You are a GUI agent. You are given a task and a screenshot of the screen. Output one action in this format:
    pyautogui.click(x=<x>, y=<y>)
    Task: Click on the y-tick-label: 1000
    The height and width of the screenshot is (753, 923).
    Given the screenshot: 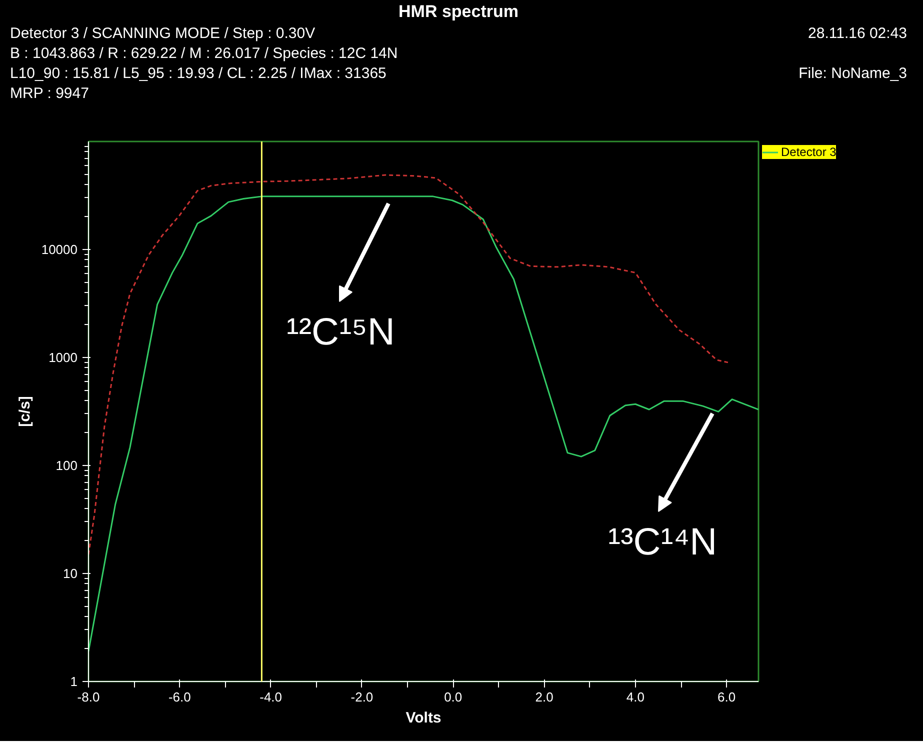 What is the action you would take?
    pyautogui.click(x=63, y=357)
    